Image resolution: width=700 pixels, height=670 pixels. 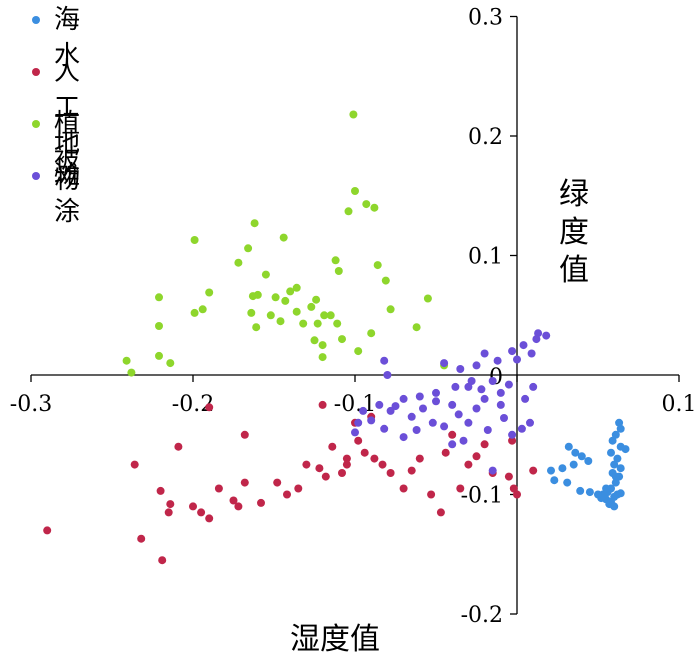 What do you see at coordinates (482, 496) in the screenshot?
I see `y-tick-label: -0.1` at bounding box center [482, 496].